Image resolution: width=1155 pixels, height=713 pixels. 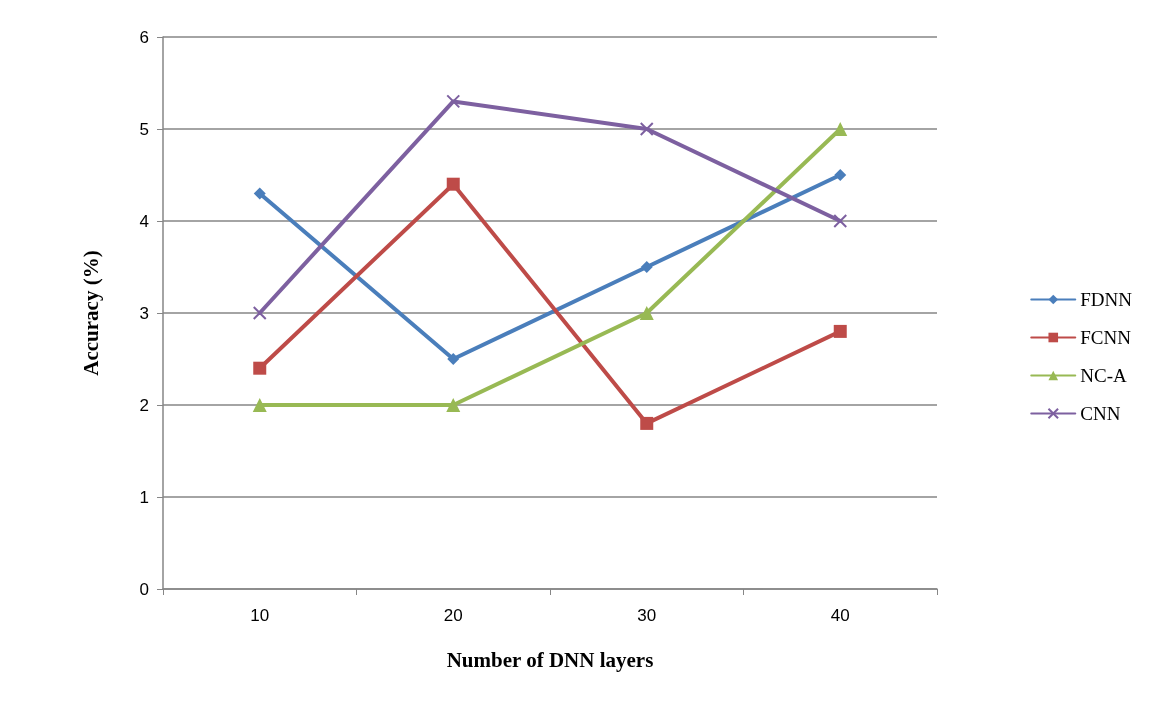 I want to click on y-tick-label: 6, so click(x=144, y=37).